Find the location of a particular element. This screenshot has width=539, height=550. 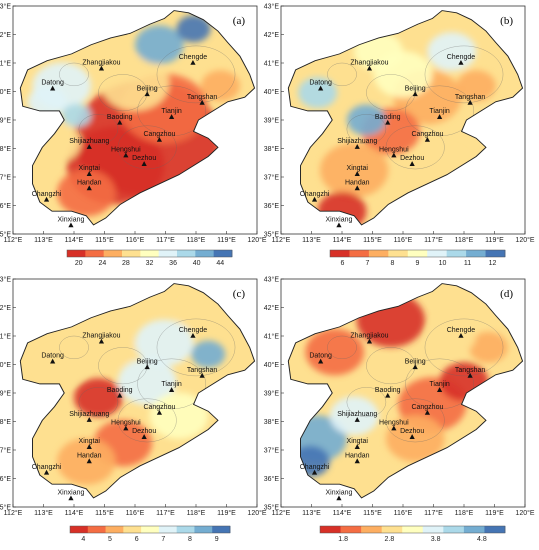

lon-tick-label: 115°E is located at coordinates (104, 240).